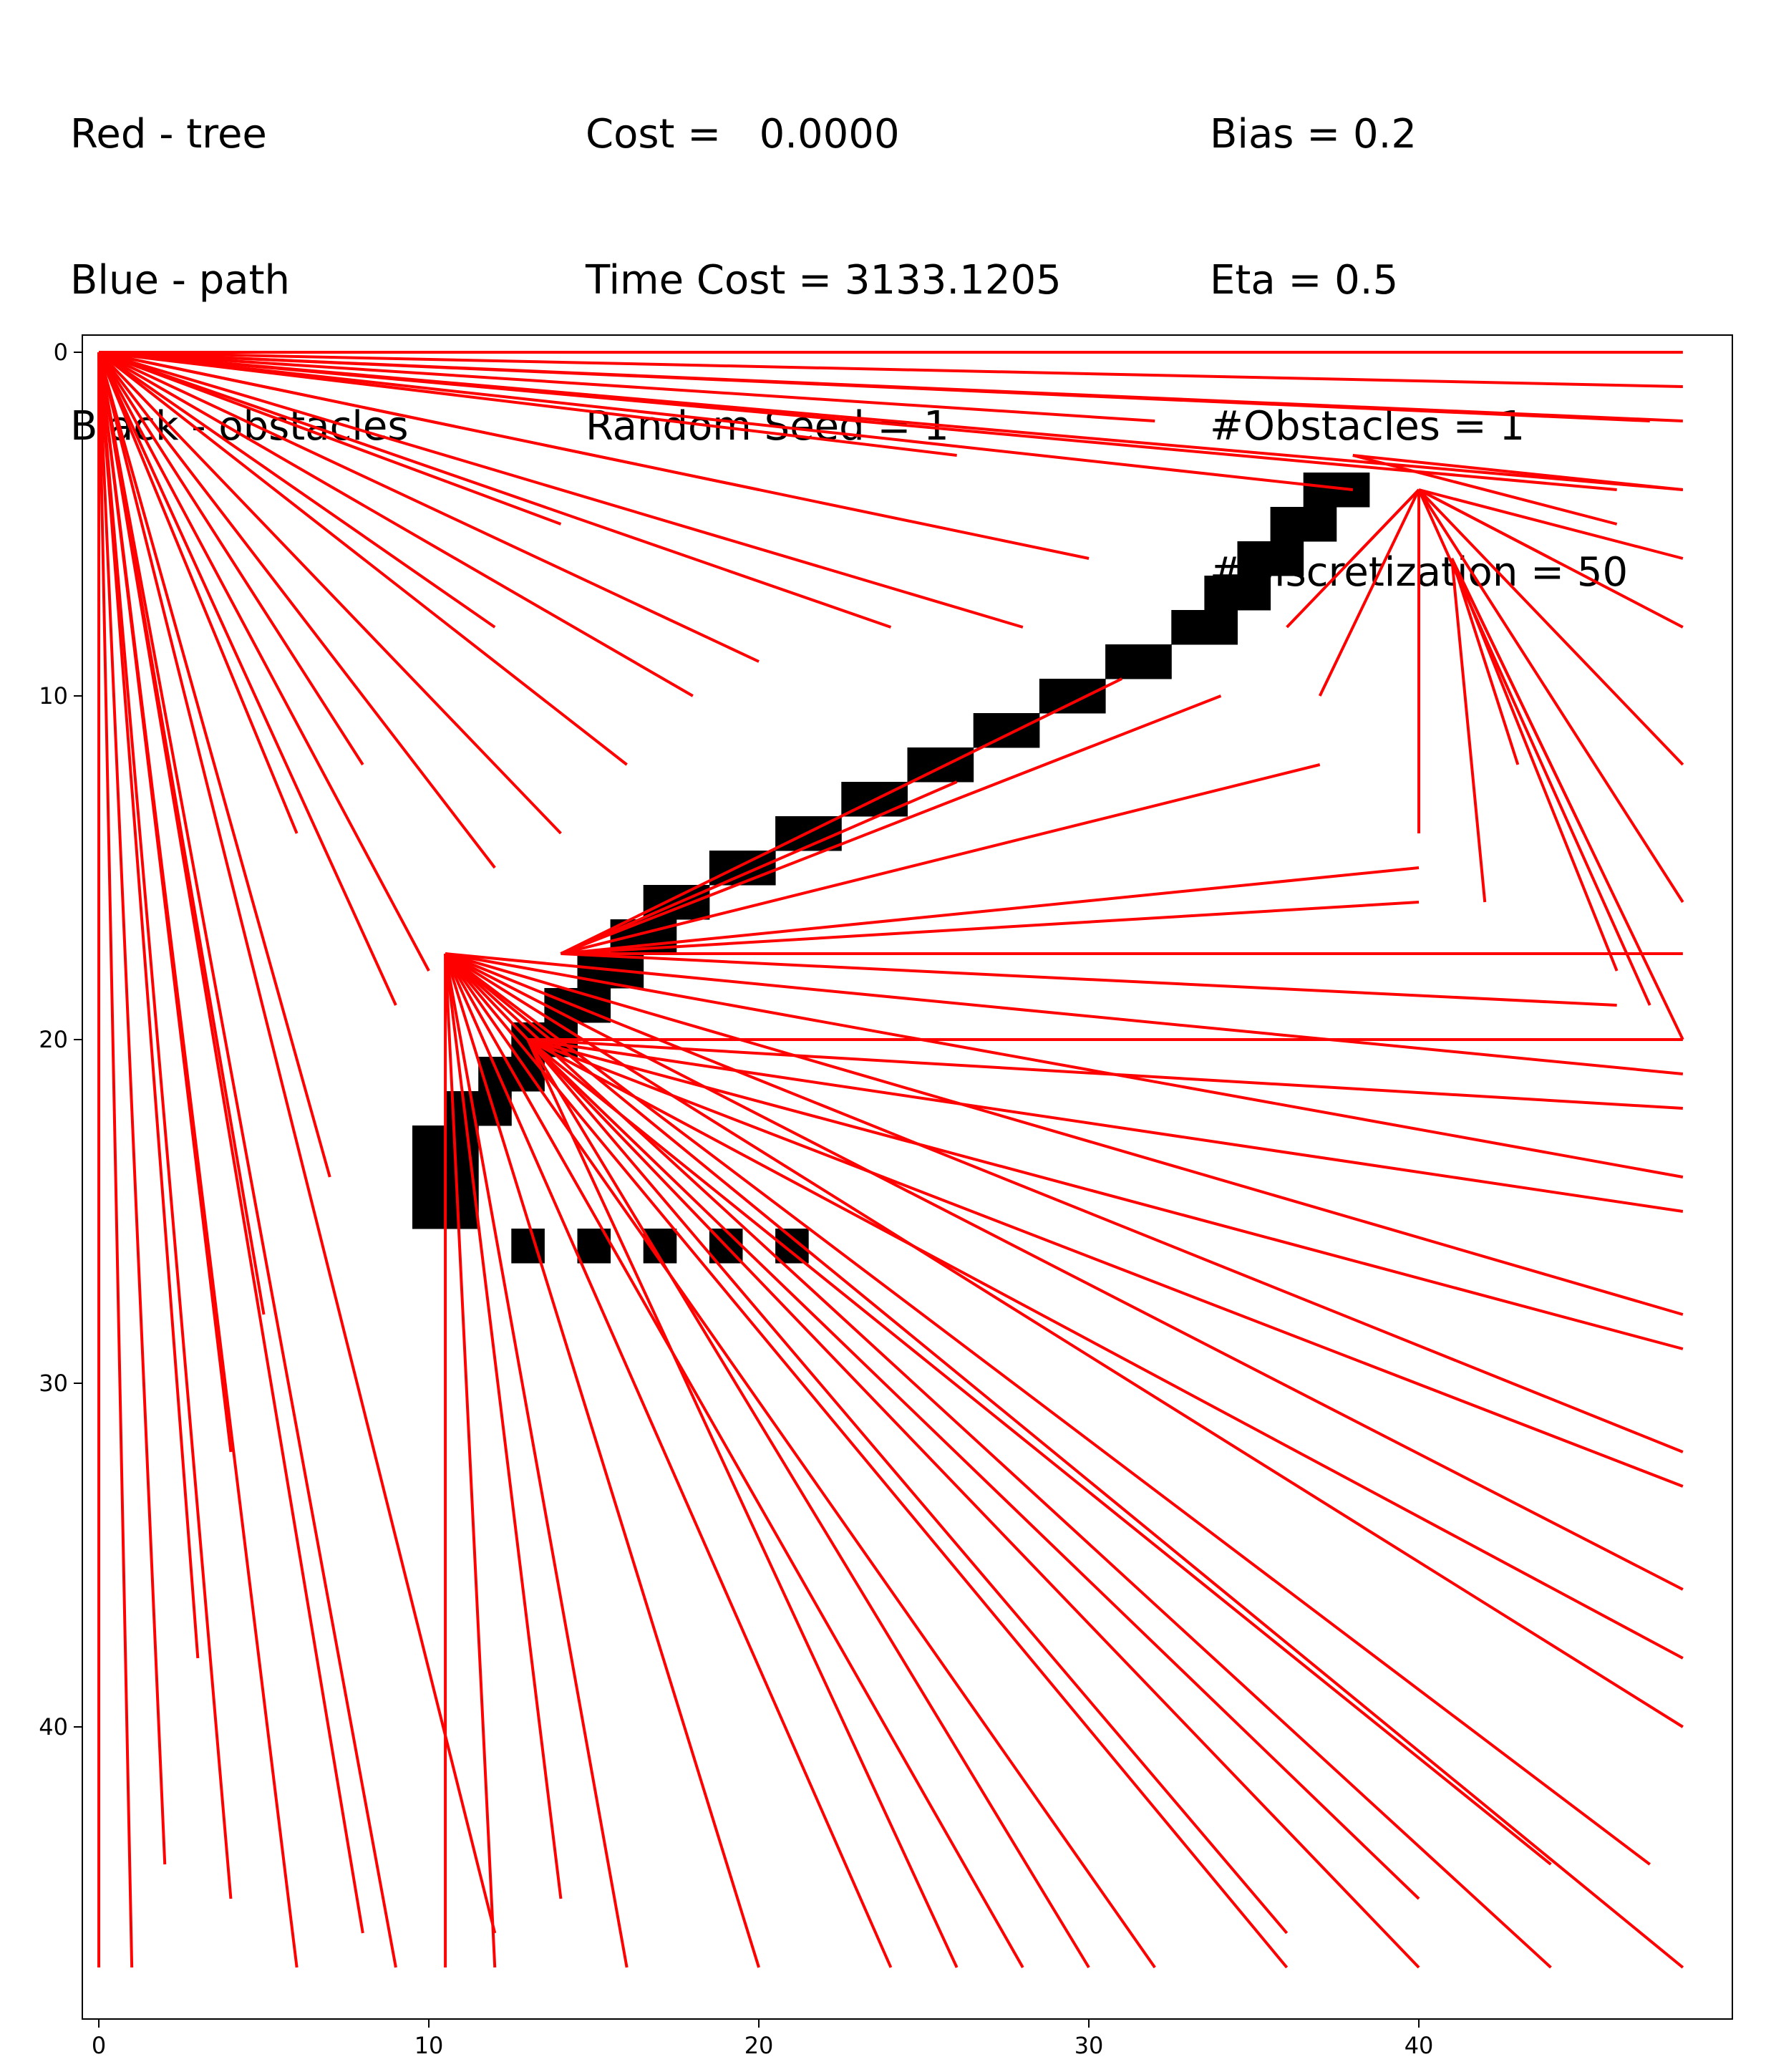  I want to click on x-tick-label: 40, so click(1419, 2045).